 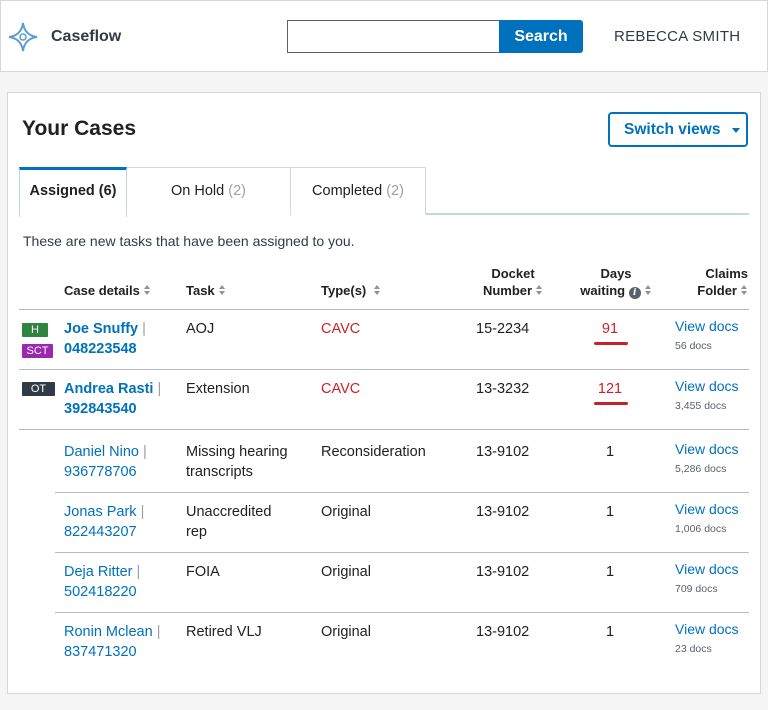 What do you see at coordinates (112, 399) in the screenshot?
I see `case-details: Andrea Rasti | 392843540` at bounding box center [112, 399].